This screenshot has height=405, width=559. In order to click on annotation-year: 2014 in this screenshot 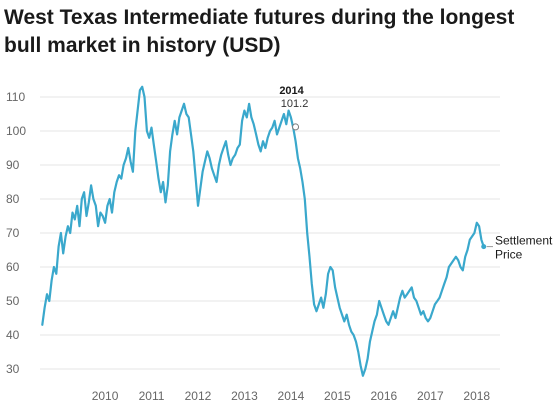, I will do `click(291, 91)`.